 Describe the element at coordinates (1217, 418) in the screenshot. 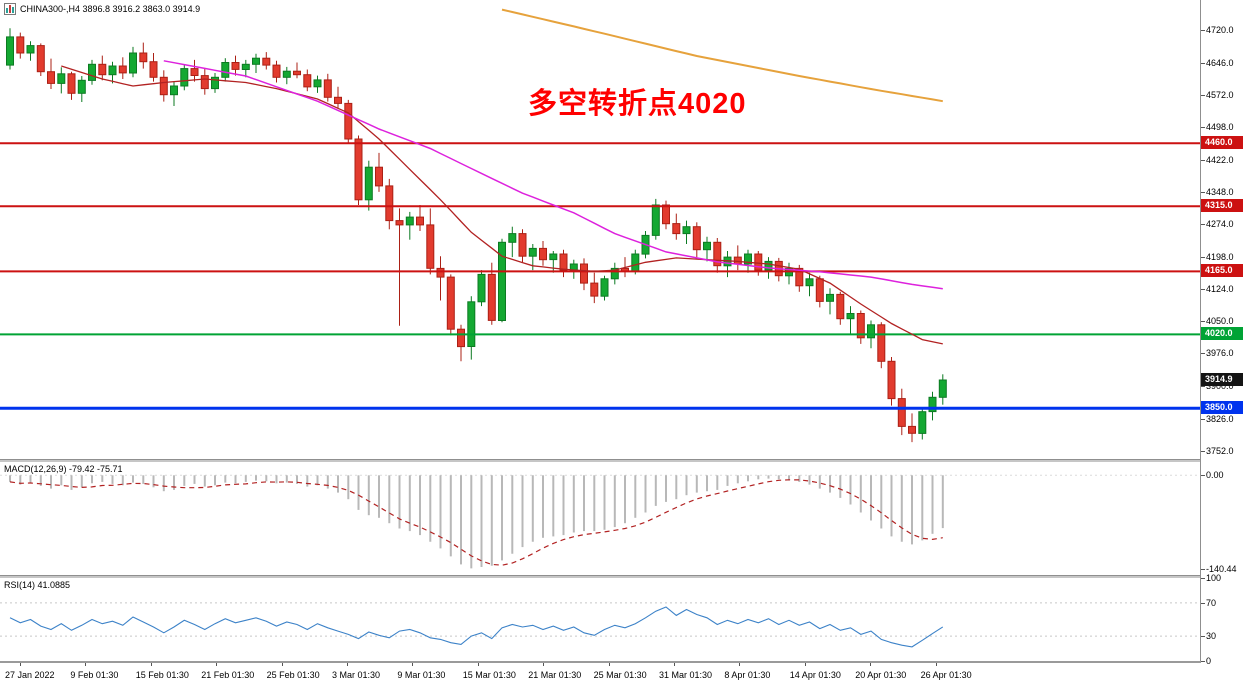

I see `price-axis-label: 3826.0` at that location.